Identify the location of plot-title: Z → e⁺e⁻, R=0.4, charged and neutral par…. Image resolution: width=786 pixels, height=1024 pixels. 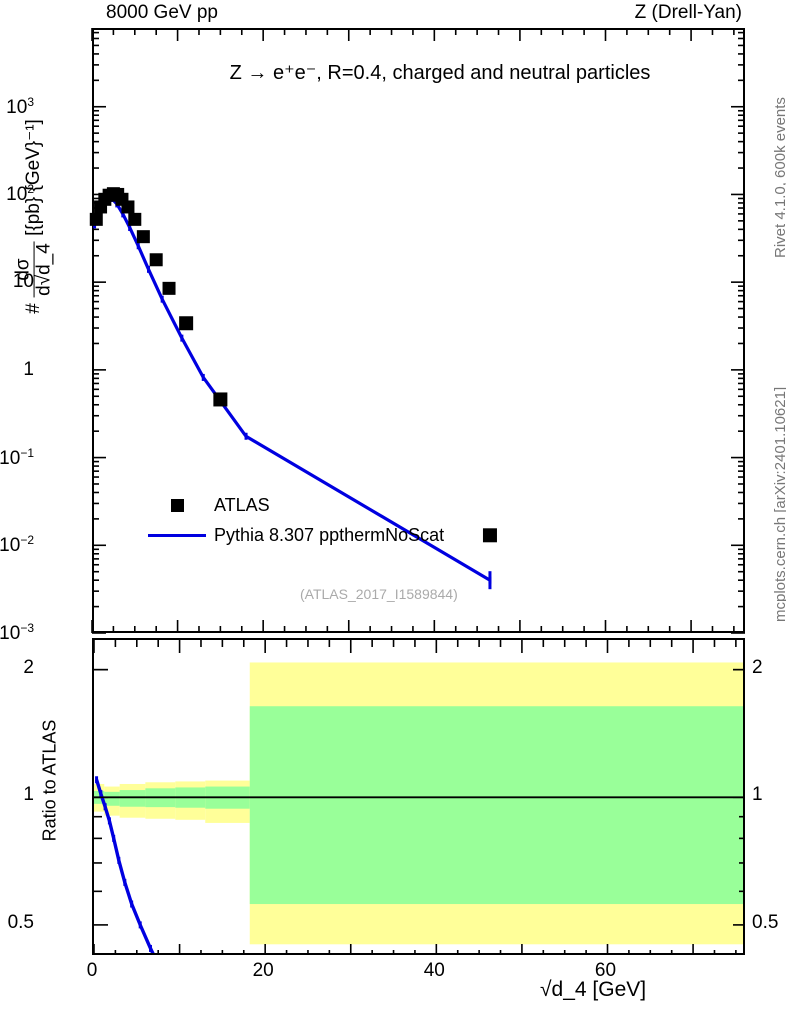
(440, 73).